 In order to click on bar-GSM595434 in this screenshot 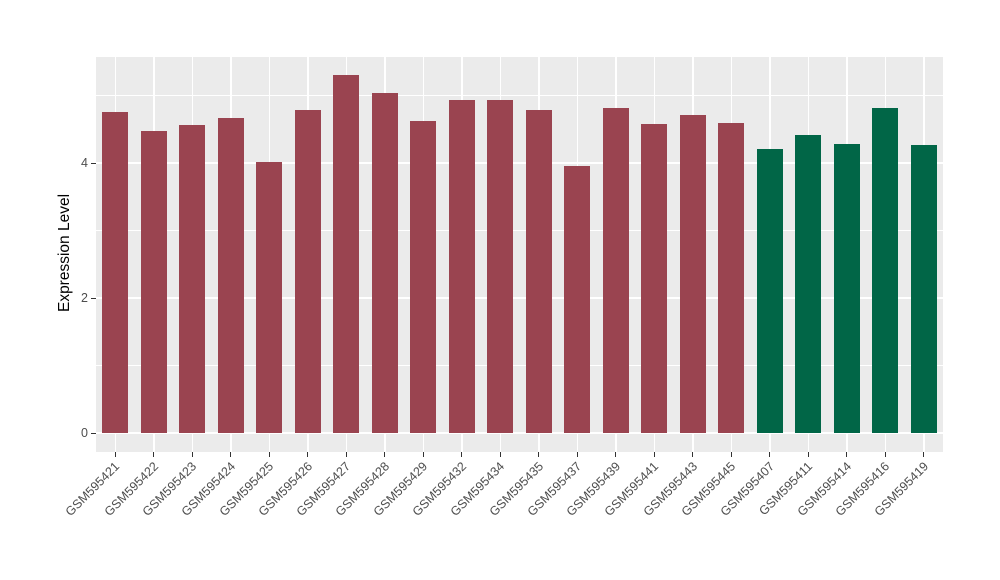, I will do `click(500, 266)`.